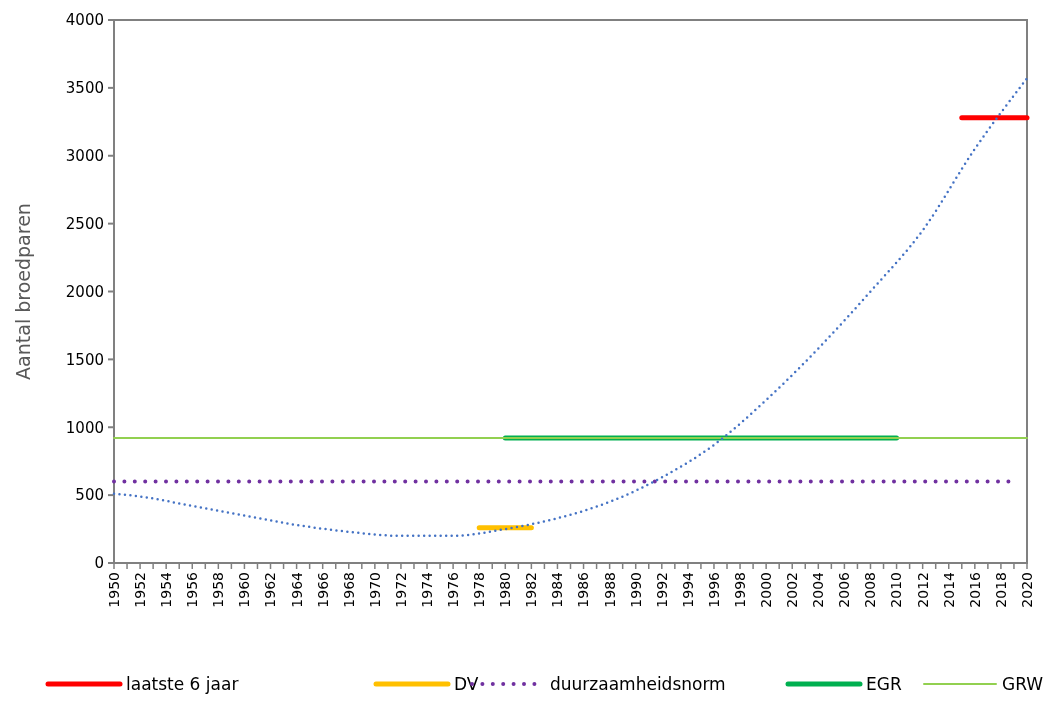 The width and height of the screenshot is (1047, 704). What do you see at coordinates (844, 589) in the screenshot?
I see `x-tick-label: 2006` at bounding box center [844, 589].